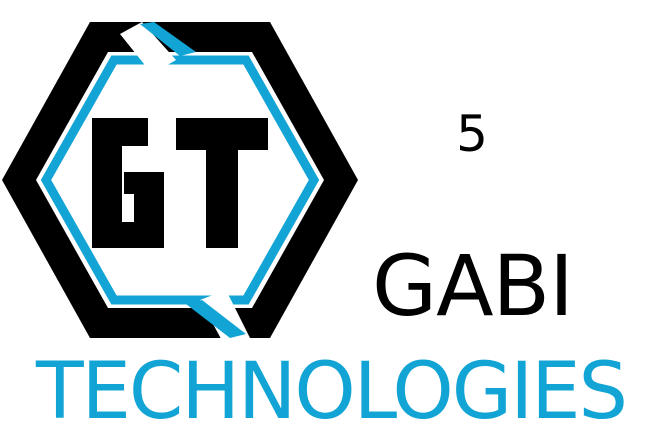  What do you see at coordinates (473, 286) in the screenshot?
I see `brand-name: GABI` at bounding box center [473, 286].